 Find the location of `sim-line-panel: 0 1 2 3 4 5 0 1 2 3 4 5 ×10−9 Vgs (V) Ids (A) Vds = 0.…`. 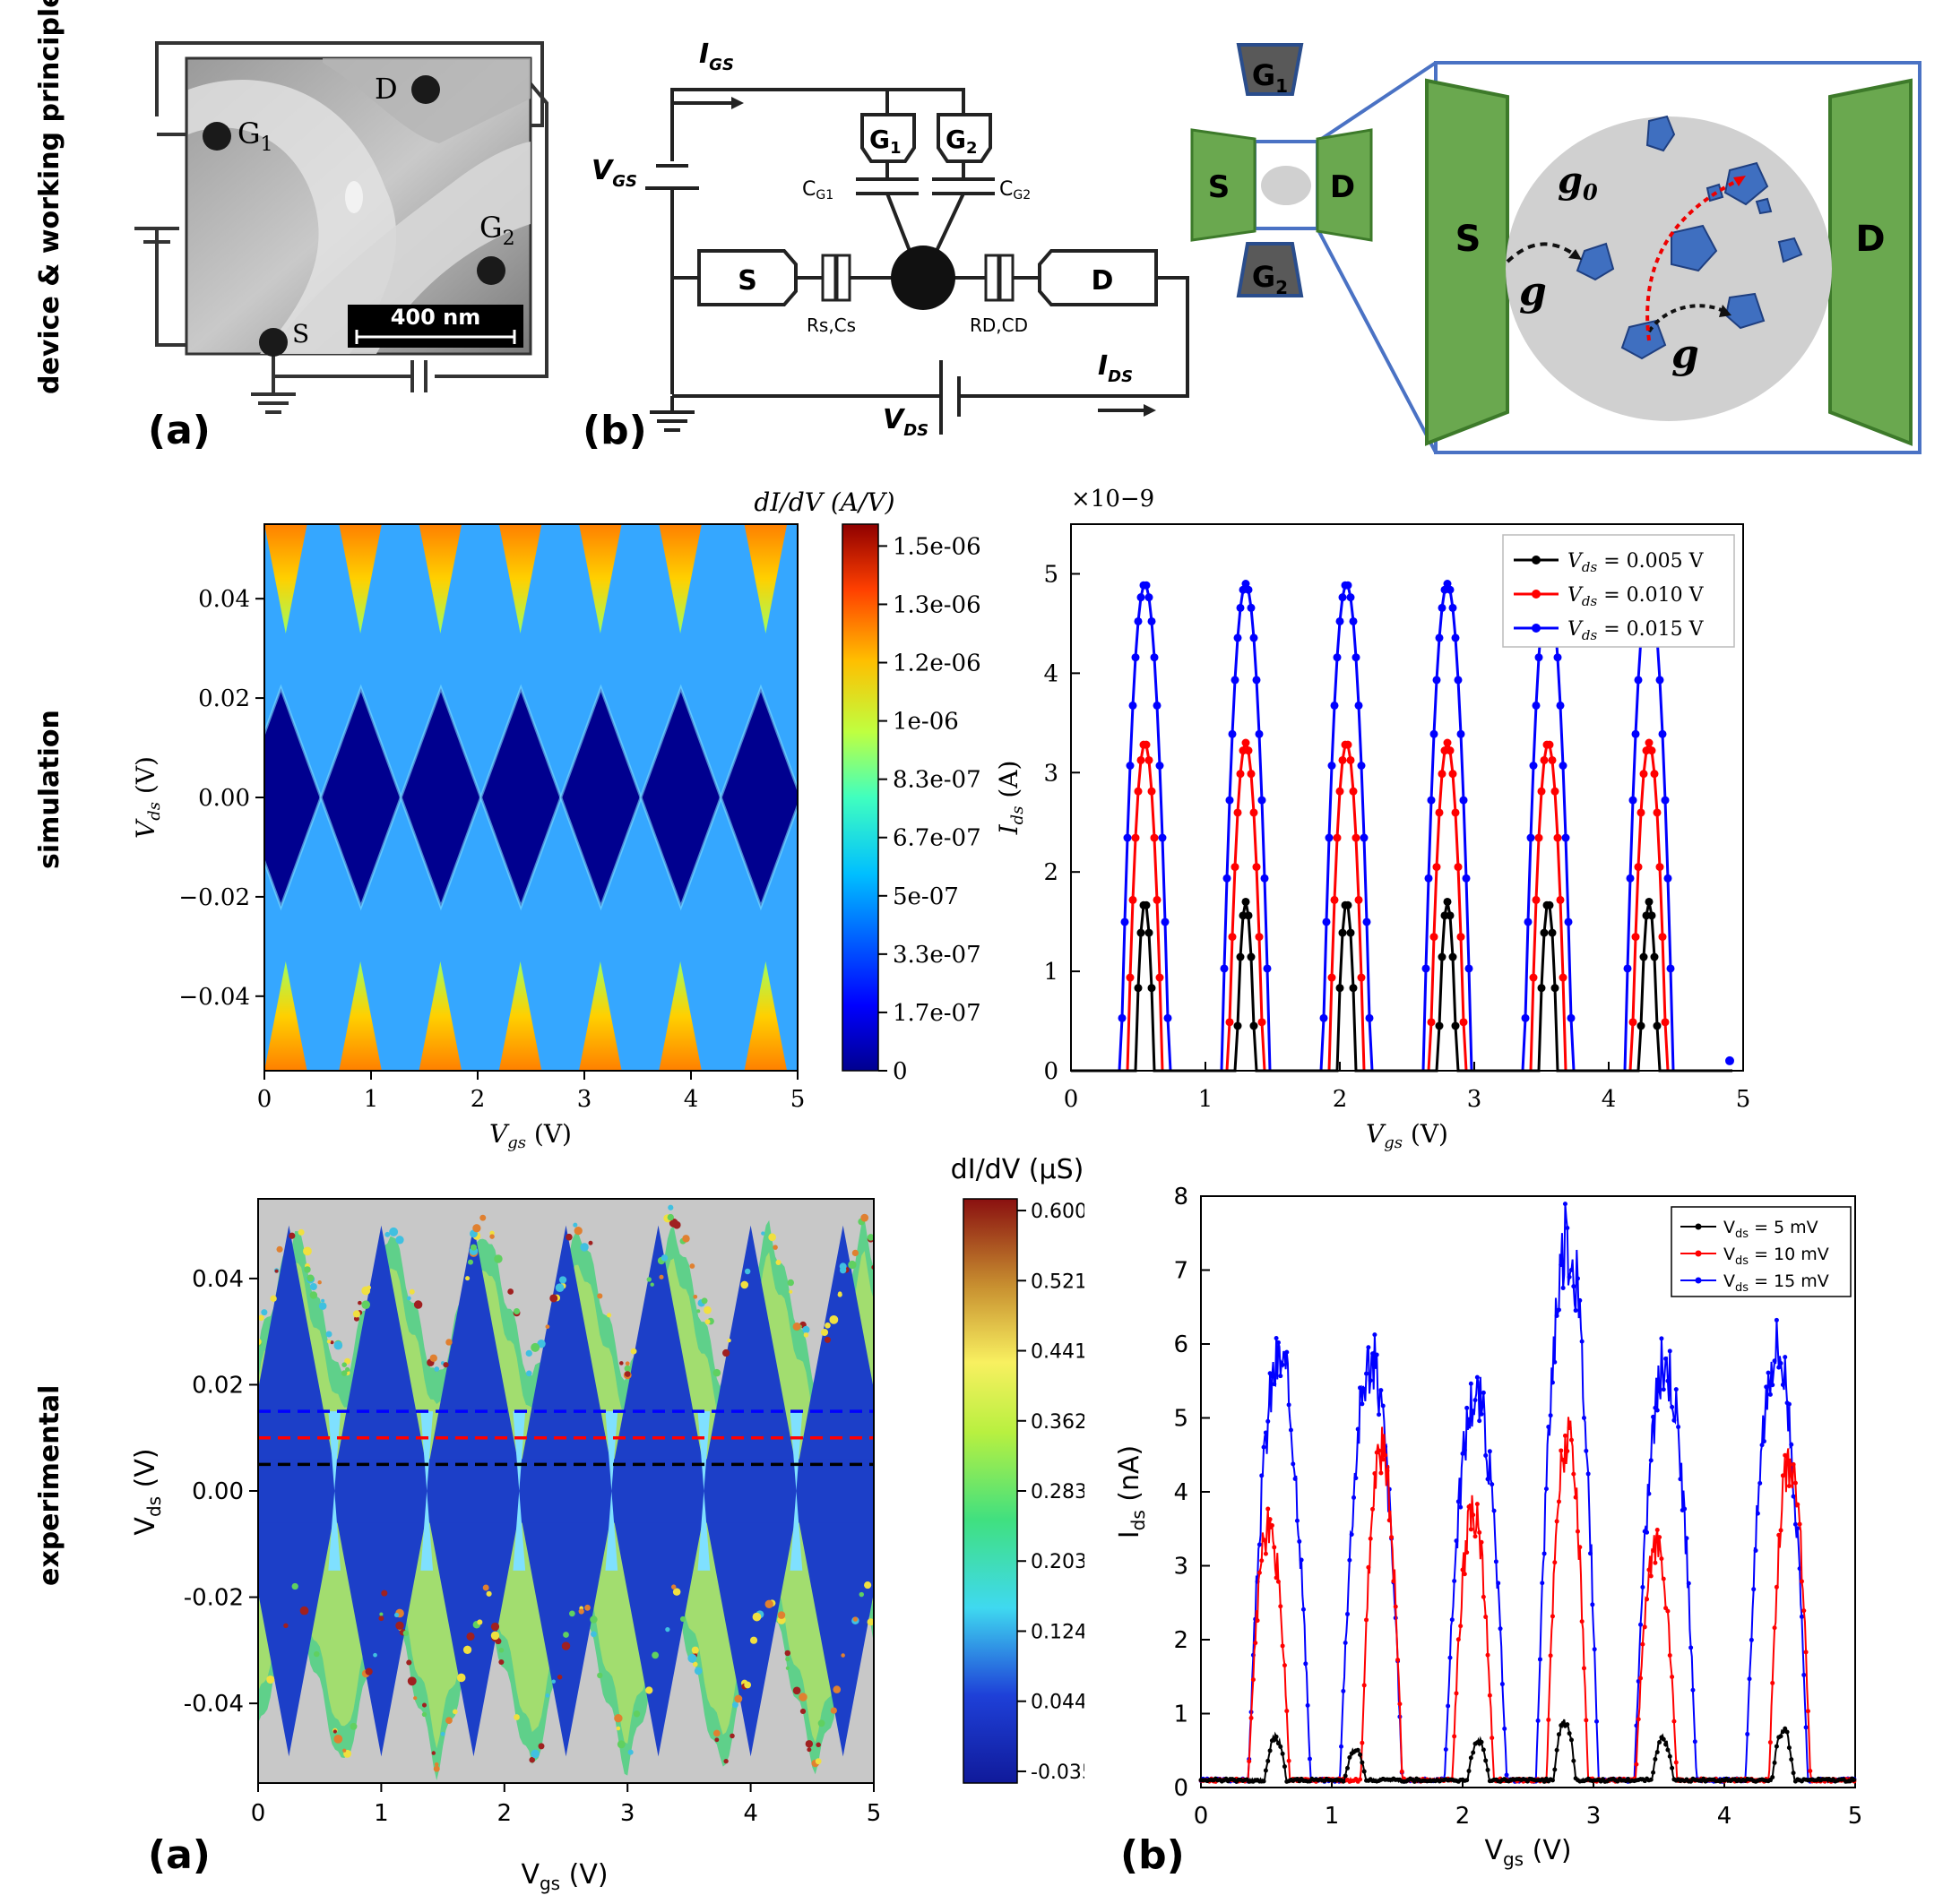

sim-line-panel: 0 1 2 3 4 5 0 1 2 3 4 5 ×10−9 Vgs (V) Ids (A) Vds = 0.… is located at coordinates (1372, 819).